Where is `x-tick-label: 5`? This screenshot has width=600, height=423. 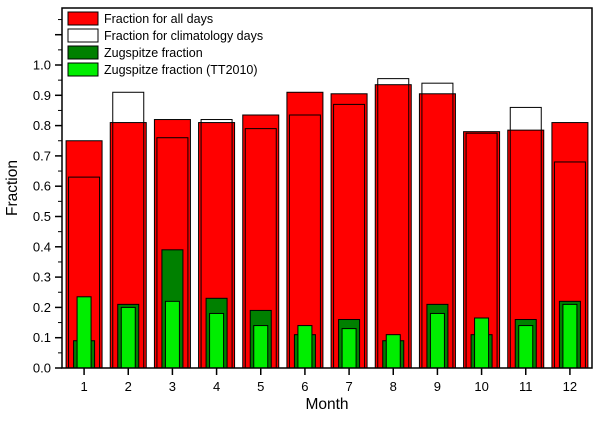 x-tick-label: 5 is located at coordinates (260, 386).